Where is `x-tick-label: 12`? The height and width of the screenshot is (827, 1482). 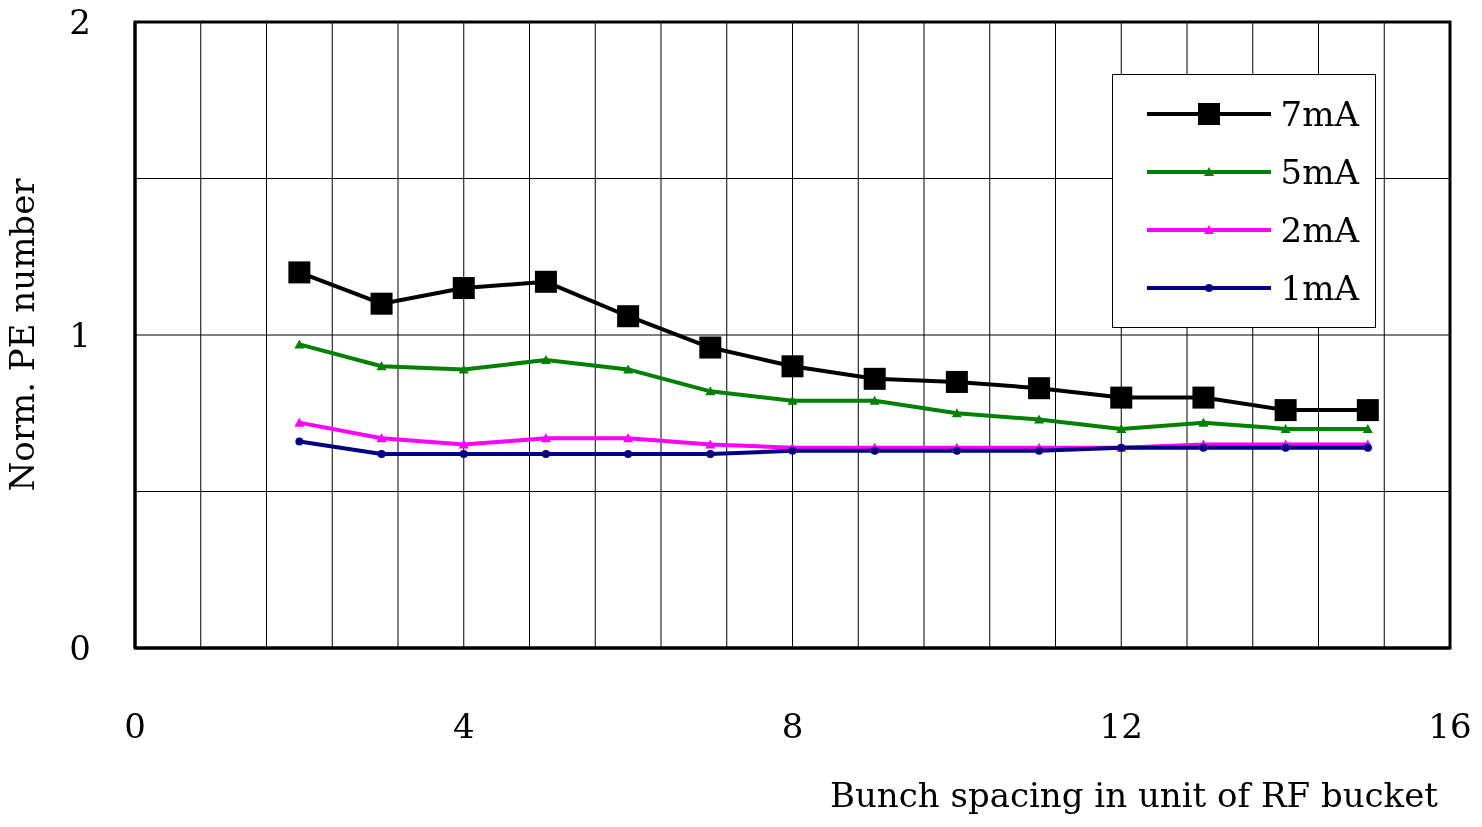
x-tick-label: 12 is located at coordinates (1121, 726).